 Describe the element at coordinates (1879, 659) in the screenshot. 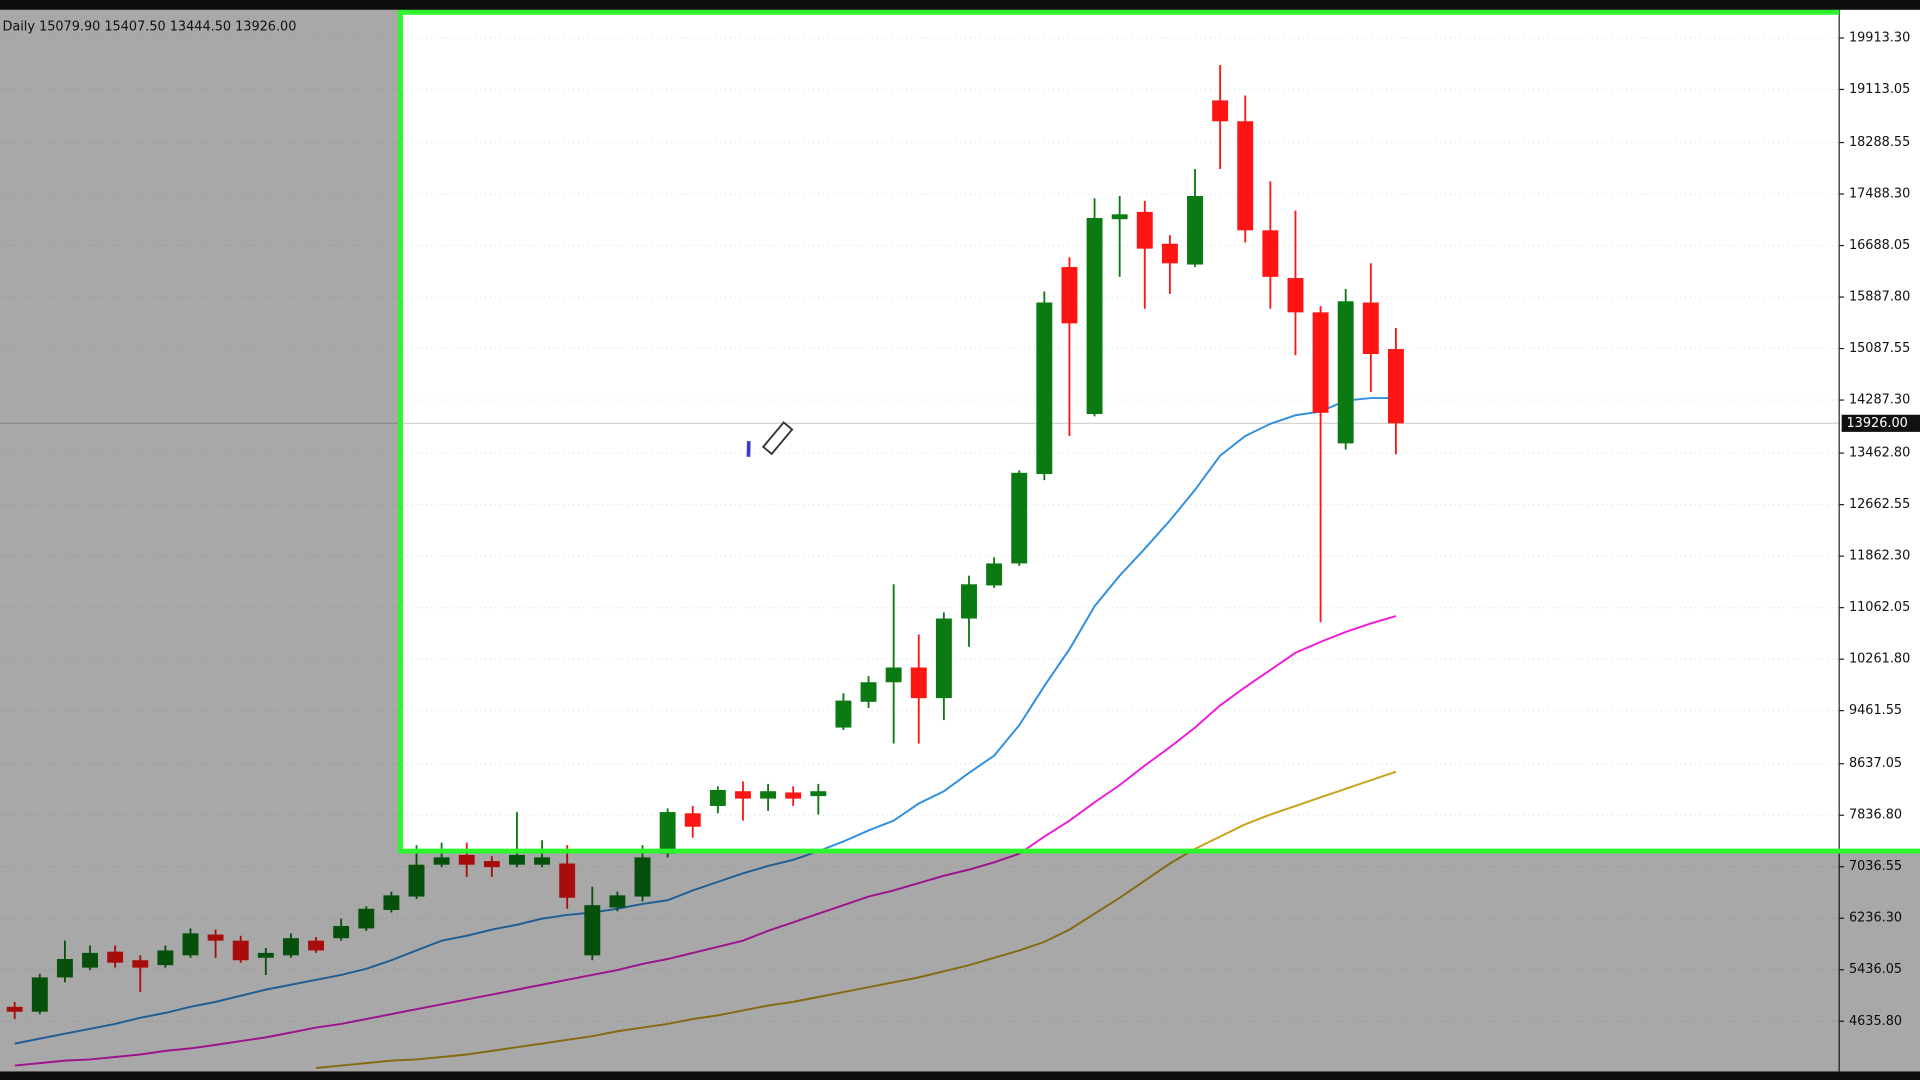

I see `y-tick-label: 10261.80` at that location.